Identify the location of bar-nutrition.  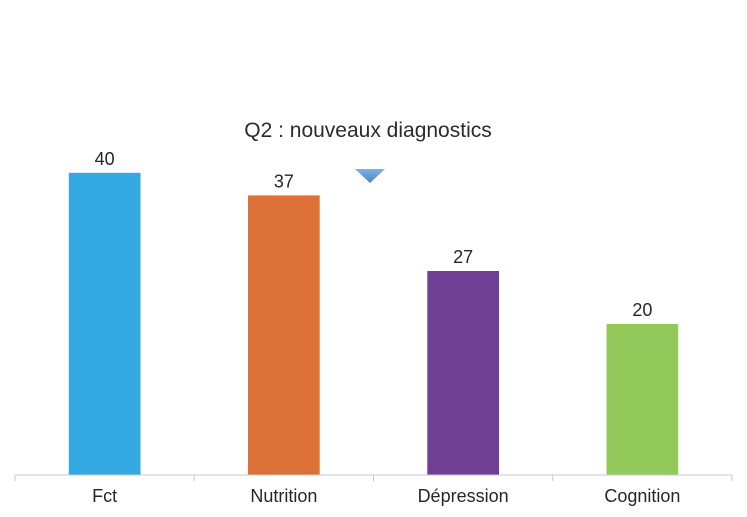
(284, 335).